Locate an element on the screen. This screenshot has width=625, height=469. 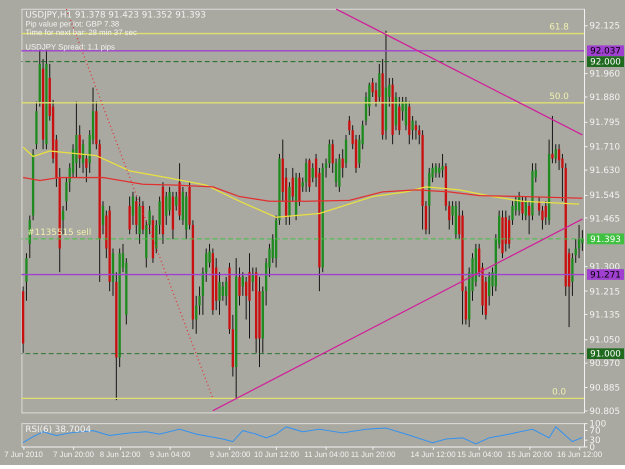
x-tick-label: 10 Jun 12:00 is located at coordinates (277, 454).